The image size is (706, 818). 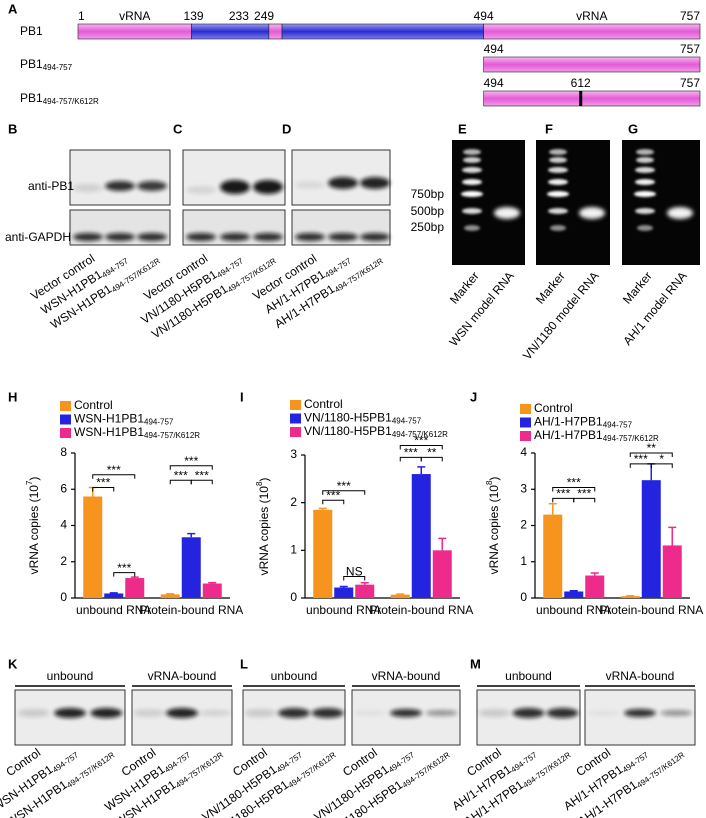 What do you see at coordinates (376, 431) in the screenshot?
I see `legend-label: VN/1180-H5PB1494-757/K612R` at bounding box center [376, 431].